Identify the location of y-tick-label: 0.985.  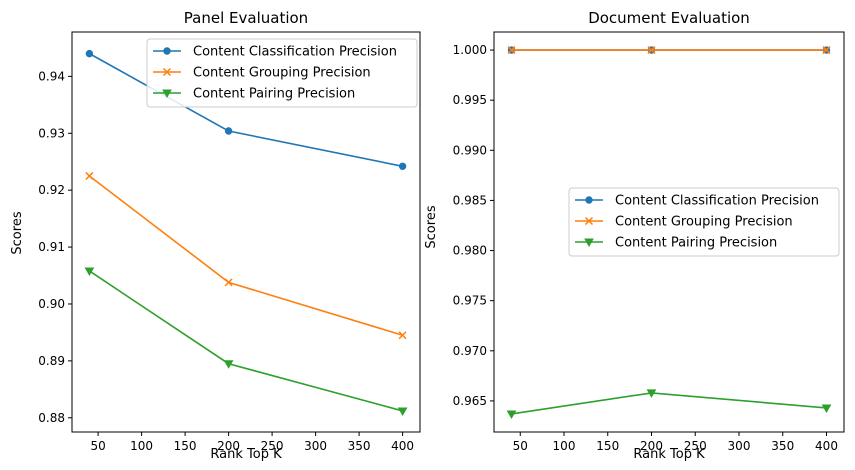
(470, 200).